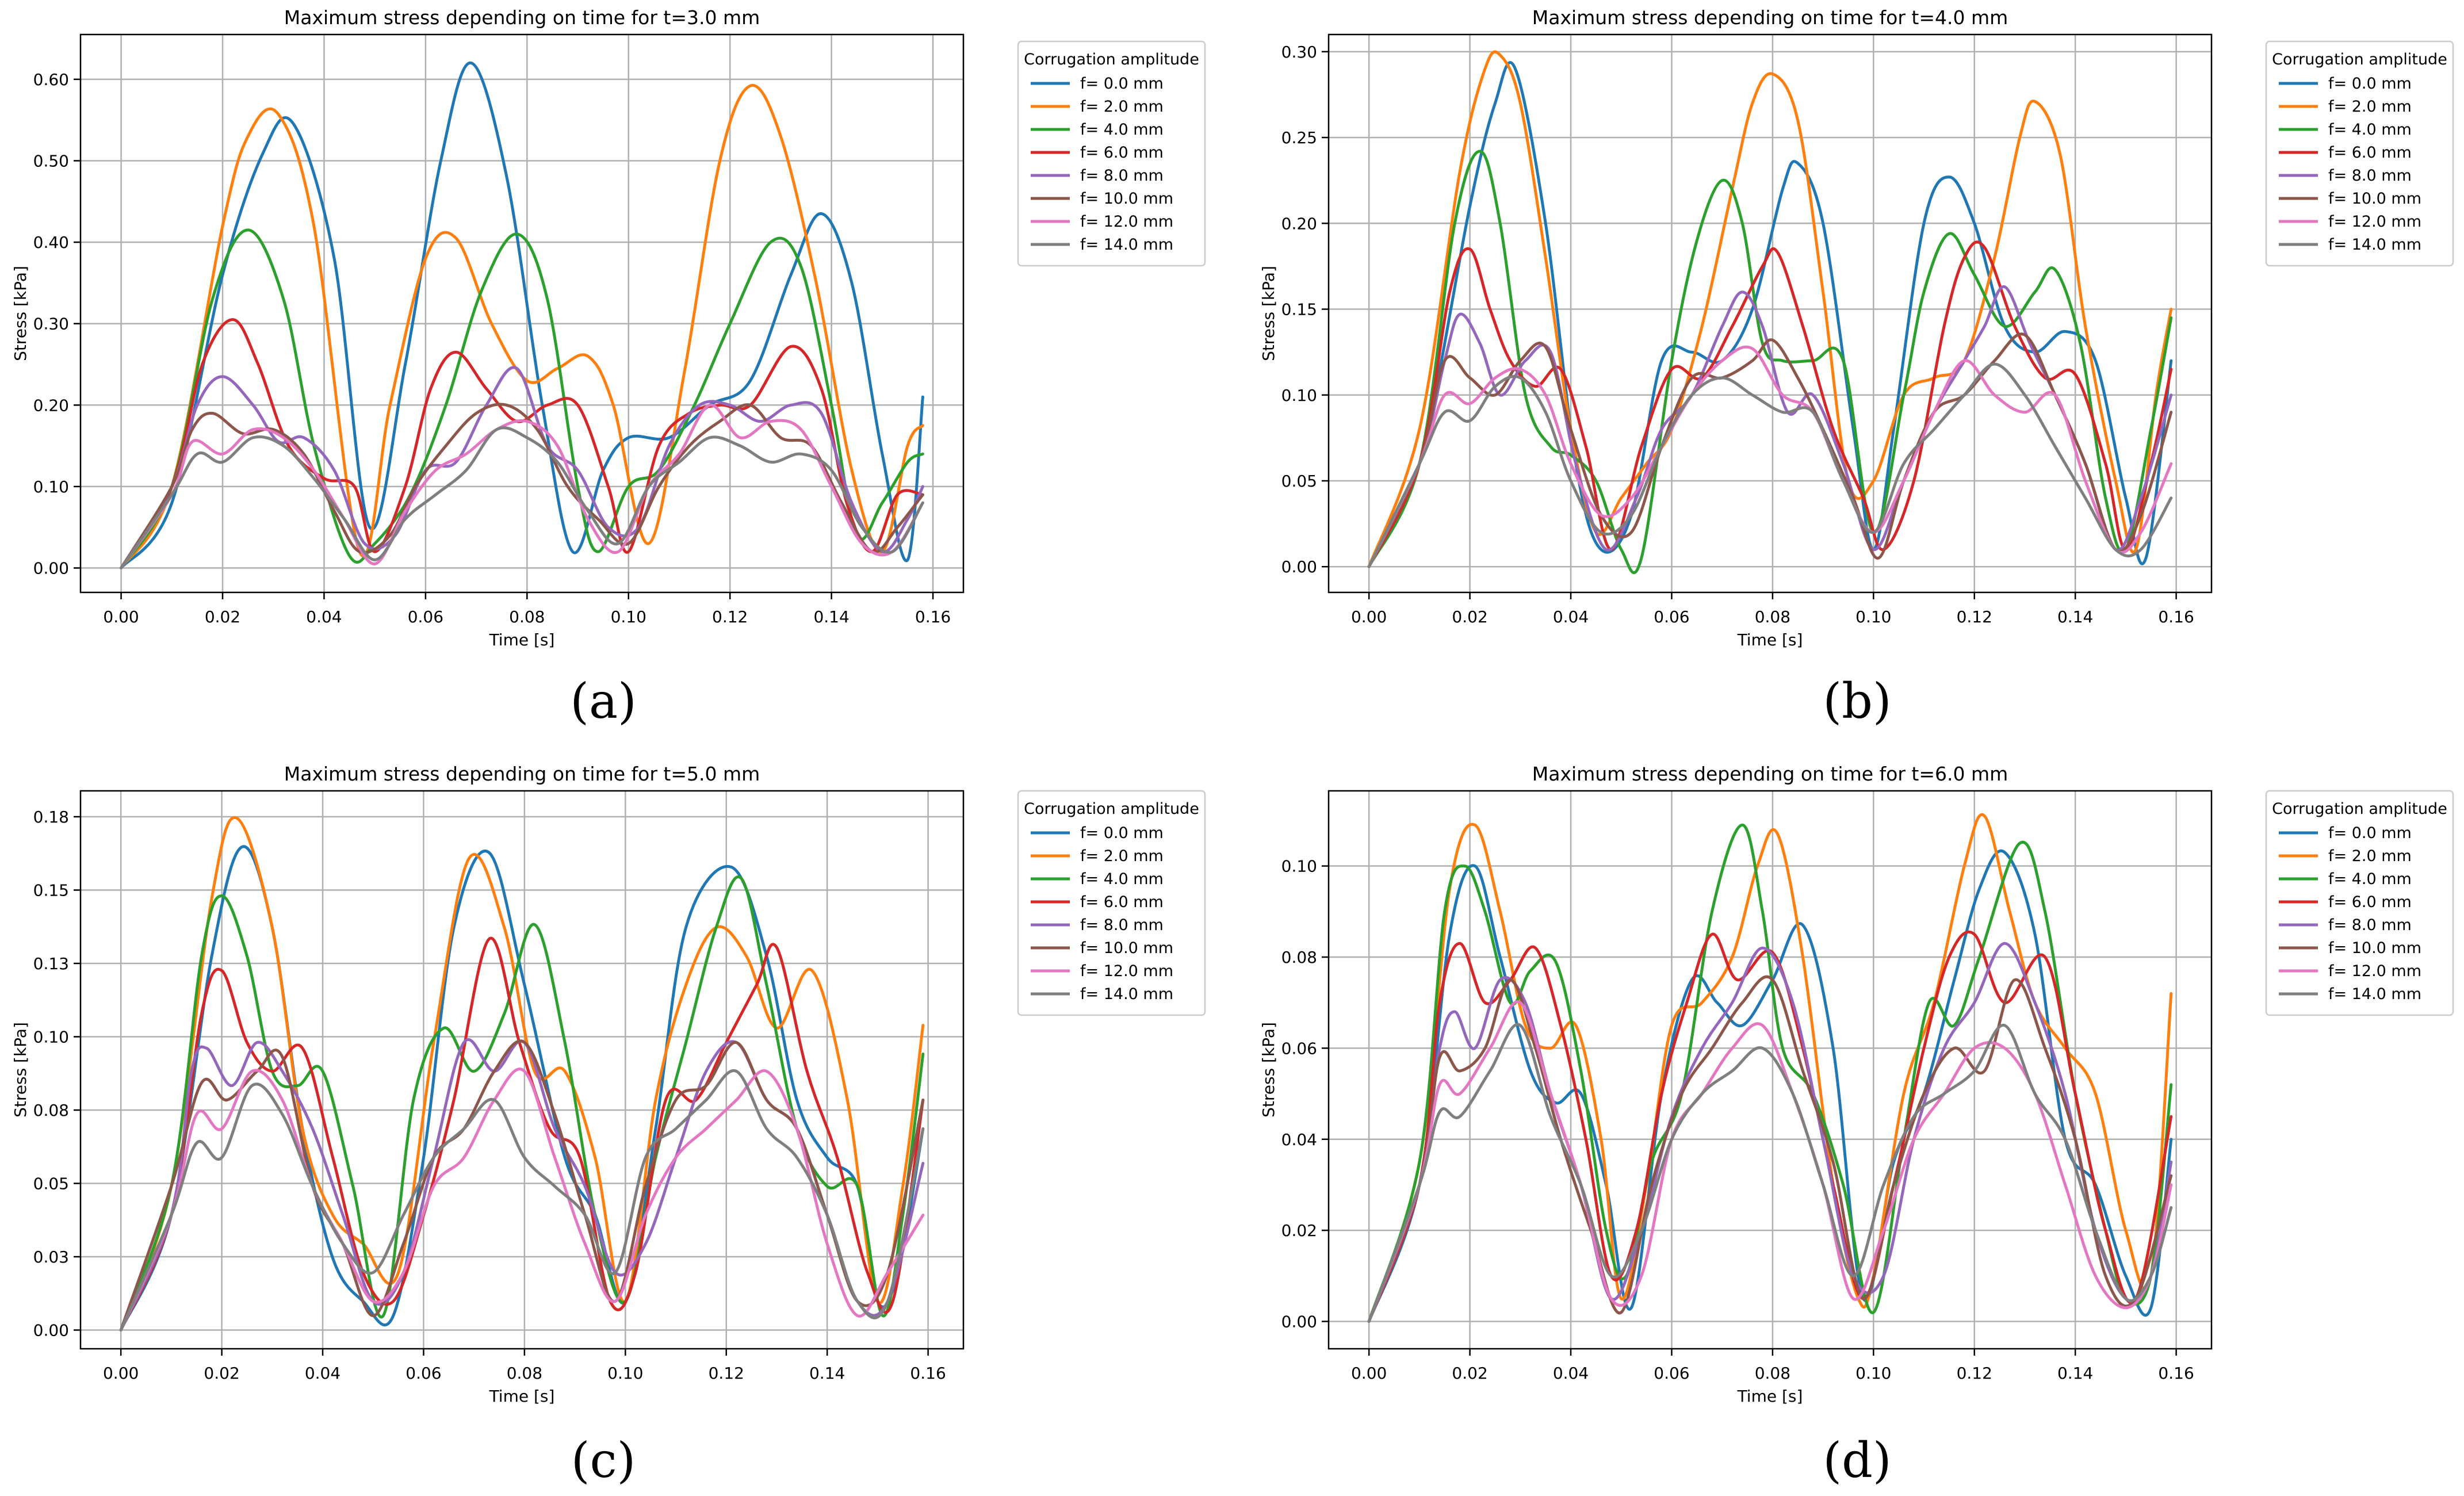 The width and height of the screenshot is (2464, 1496). I want to click on plot-area, so click(1770, 313).